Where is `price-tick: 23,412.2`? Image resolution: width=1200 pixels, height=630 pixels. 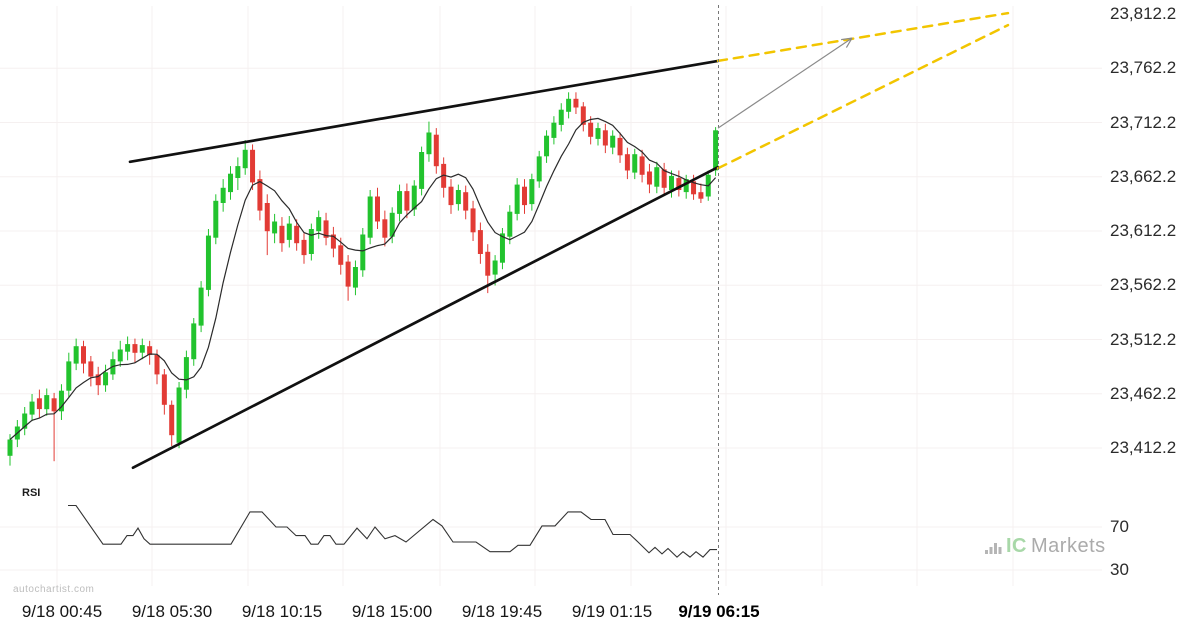
price-tick: 23,412.2 is located at coordinates (1143, 447).